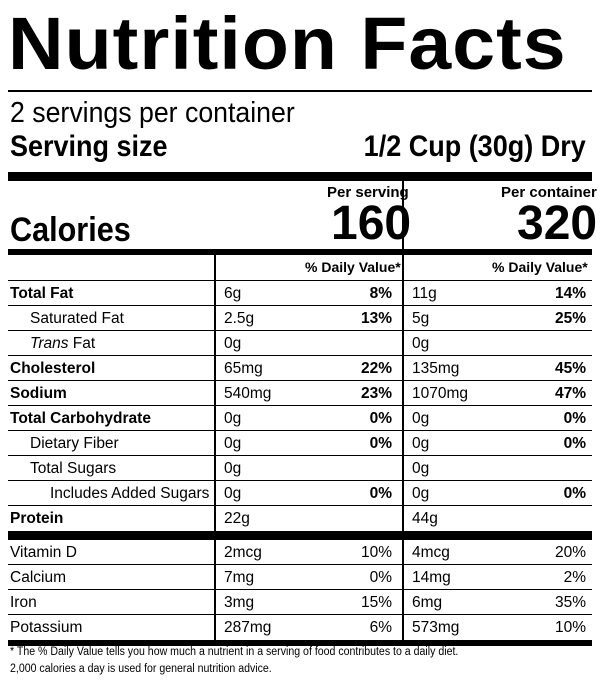  I want to click on amount-container: 1070mg, so click(440, 393).